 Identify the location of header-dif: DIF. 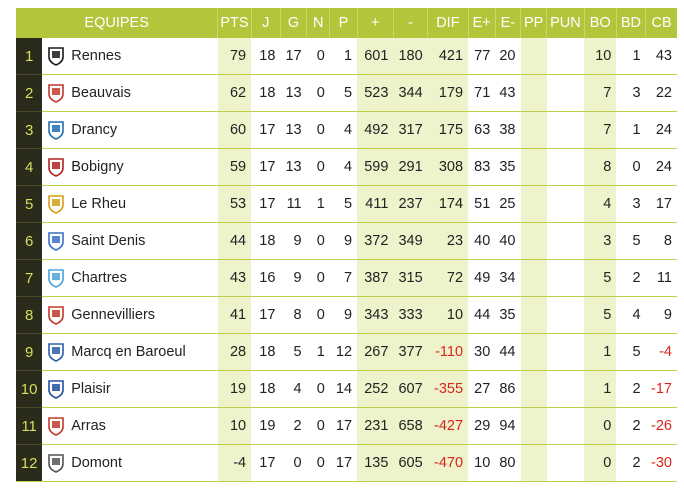
(448, 23).